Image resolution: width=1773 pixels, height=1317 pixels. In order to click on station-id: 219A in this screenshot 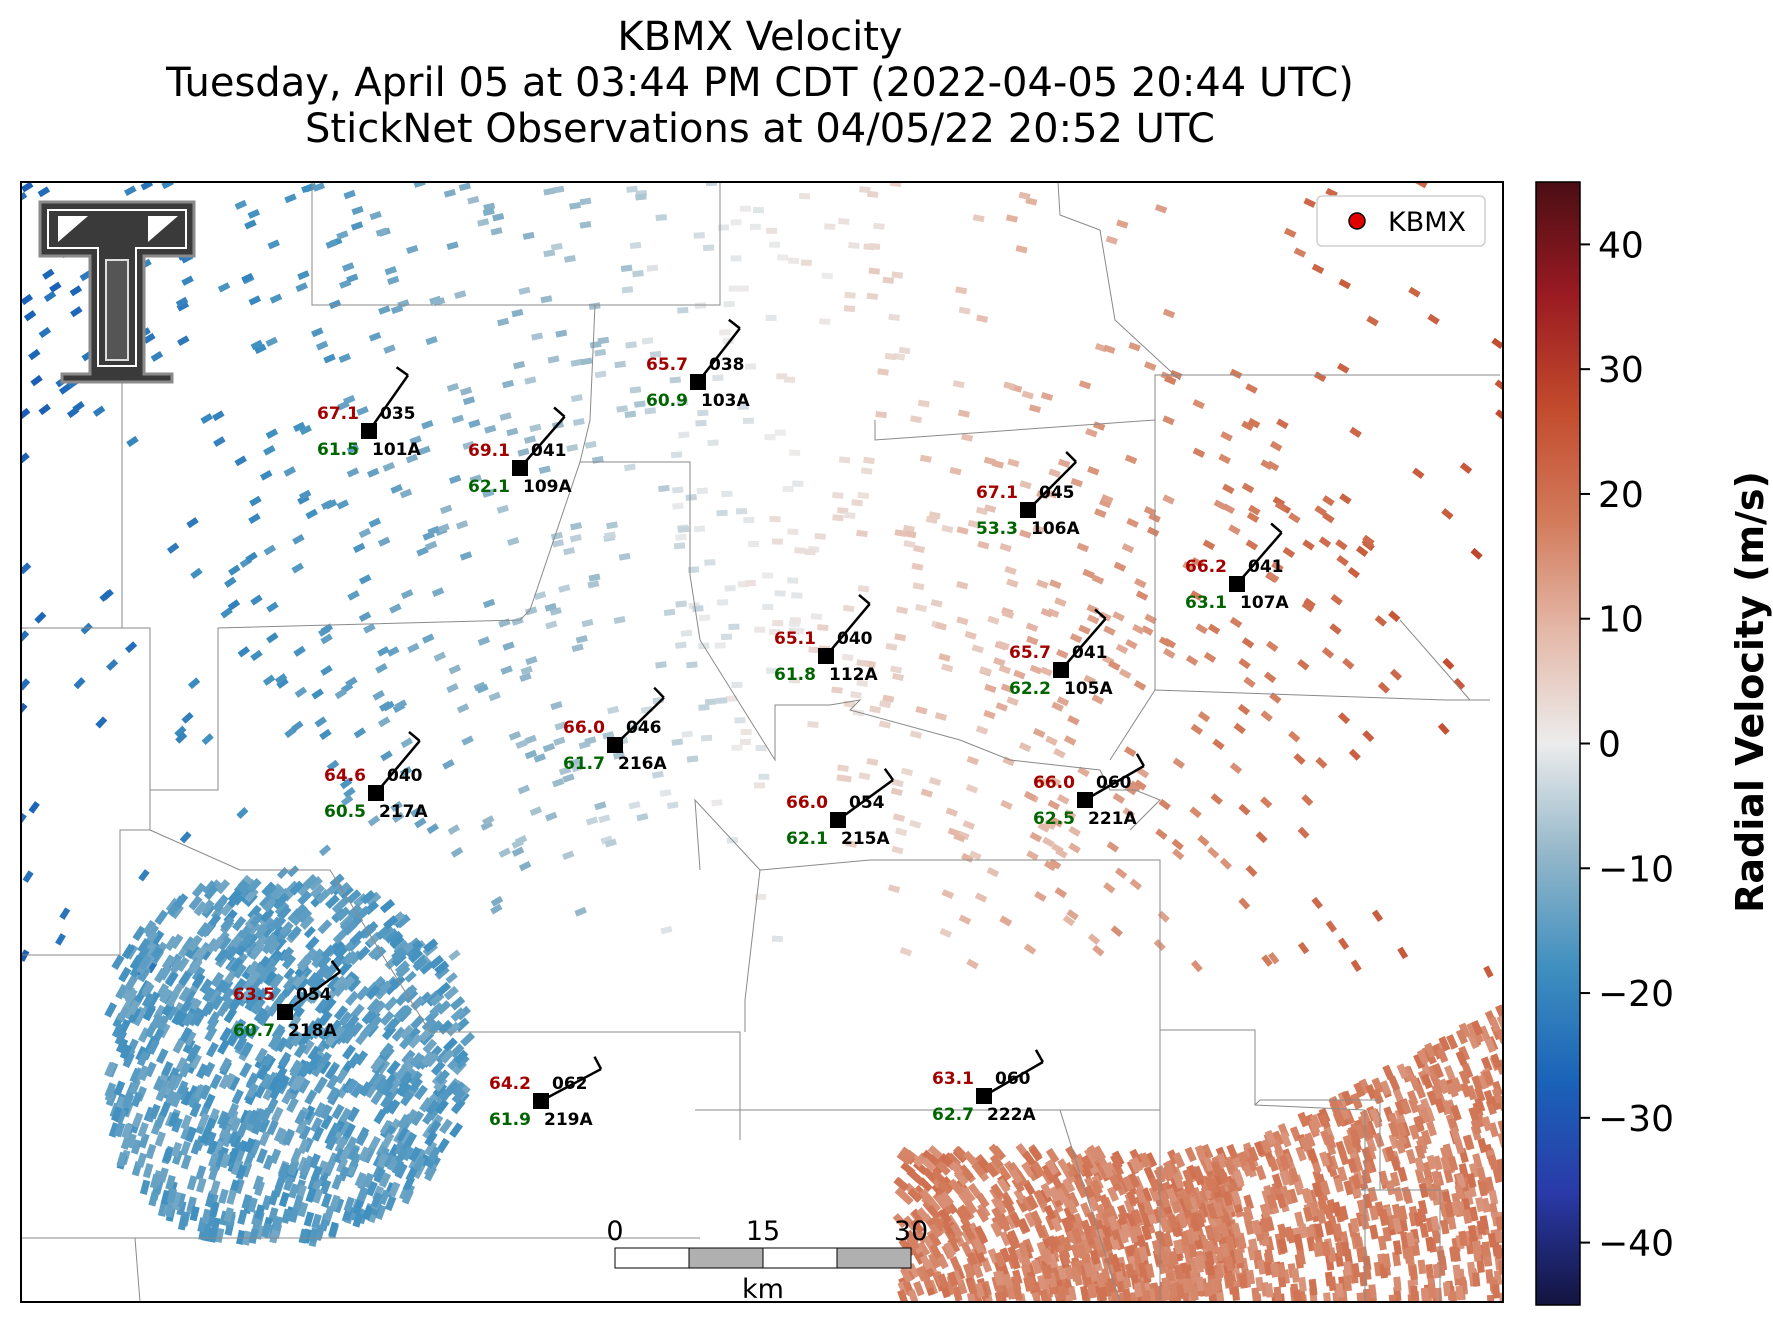, I will do `click(568, 1120)`.